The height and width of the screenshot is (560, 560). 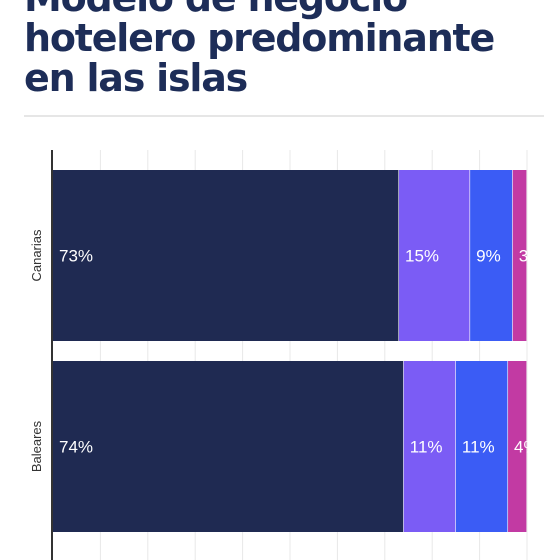 What do you see at coordinates (284, 116) in the screenshot?
I see `title-divider` at bounding box center [284, 116].